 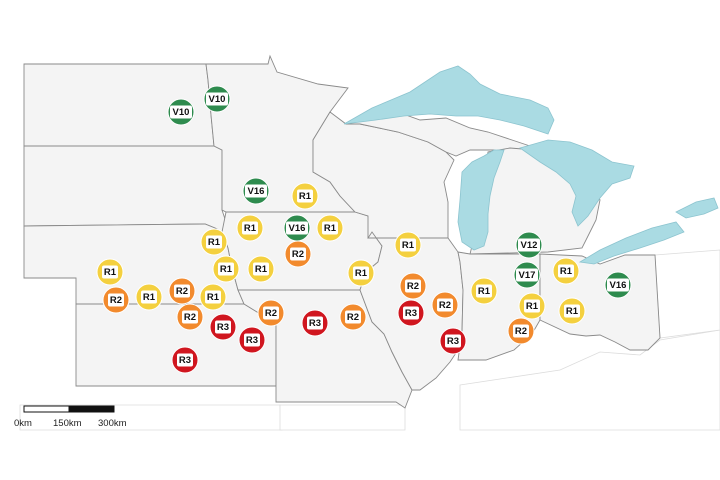 I want to click on lake-michigan, so click(x=481, y=200).